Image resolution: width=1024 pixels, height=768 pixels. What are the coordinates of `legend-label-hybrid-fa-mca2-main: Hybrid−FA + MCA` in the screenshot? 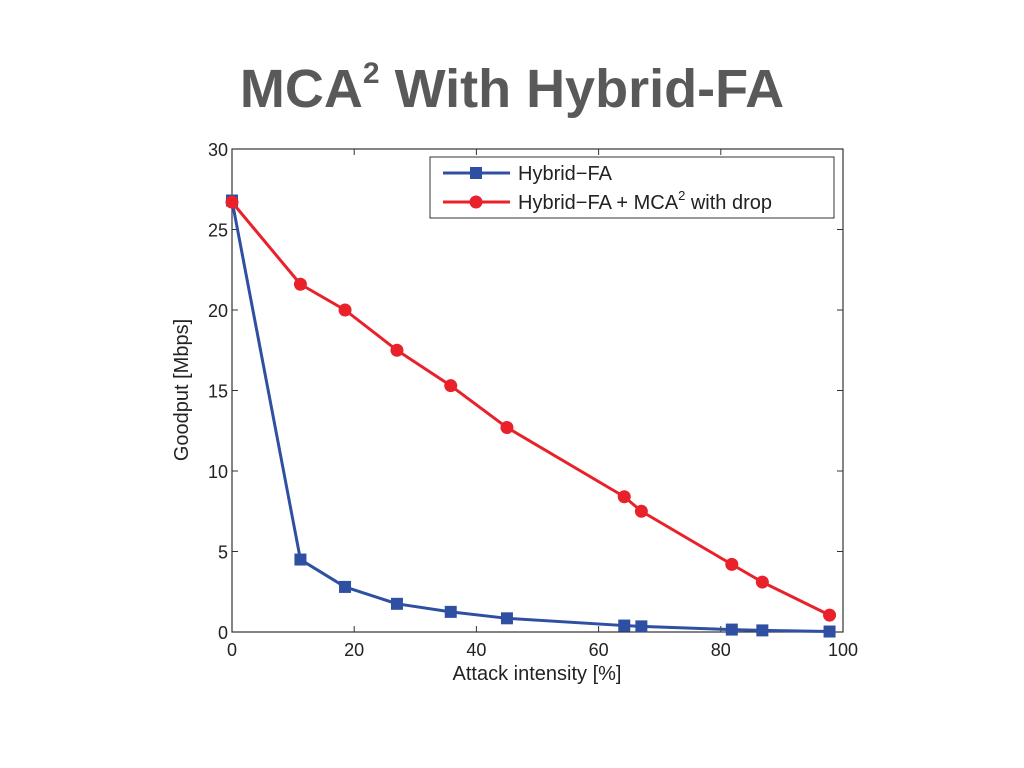 It's located at (598, 203).